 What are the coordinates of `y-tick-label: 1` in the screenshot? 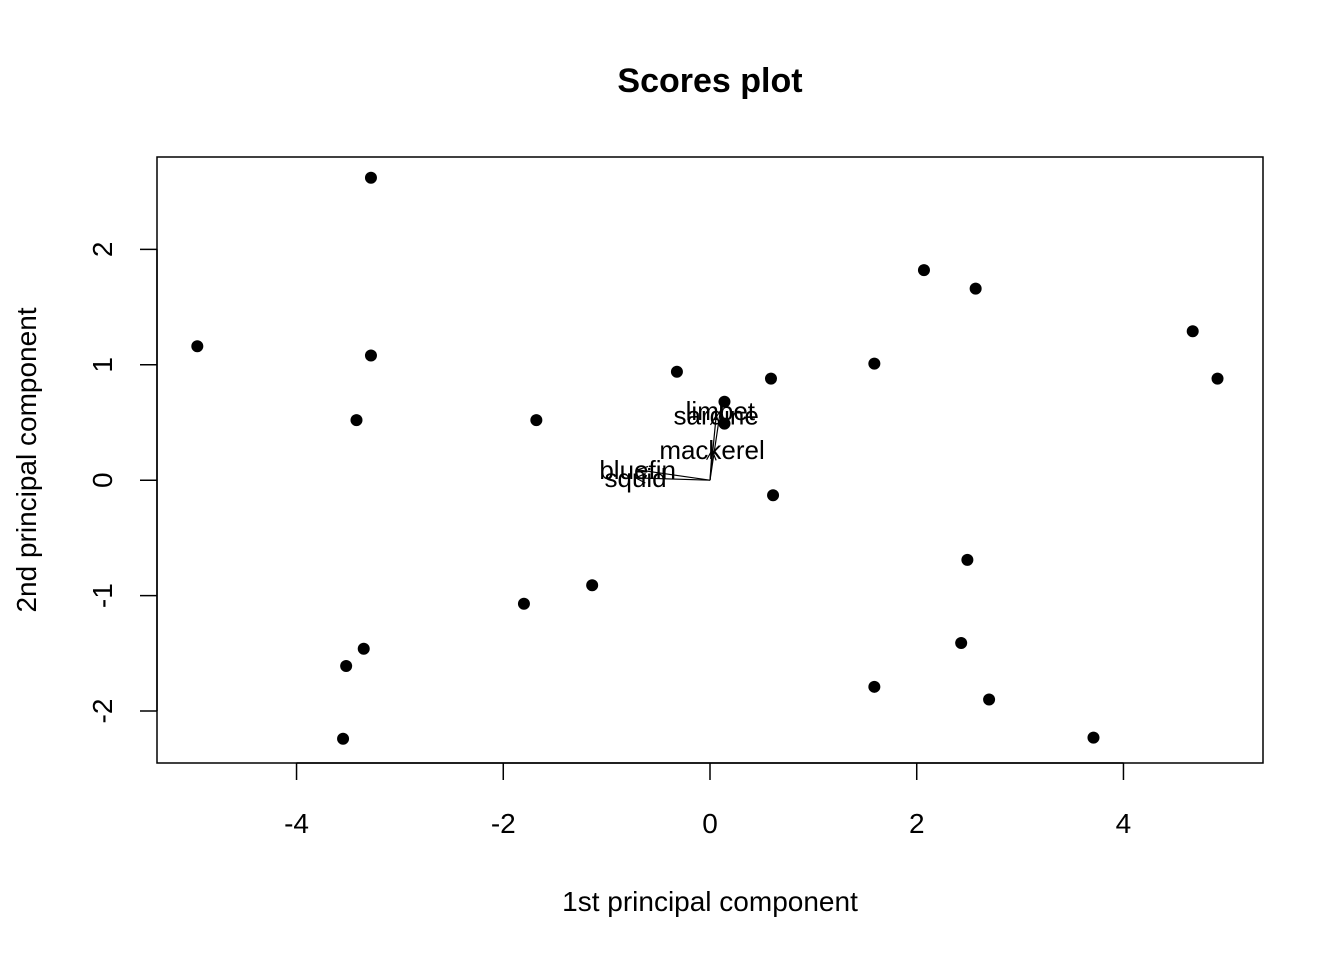 It's located at (102, 365).